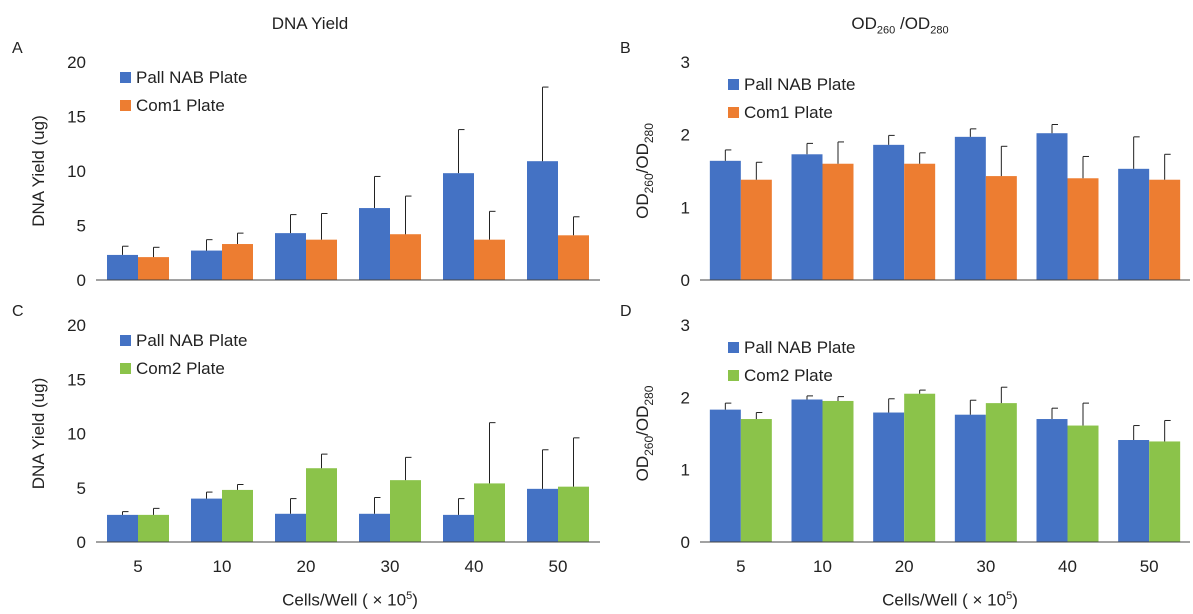 The width and height of the screenshot is (1193, 614). I want to click on right-column-title: OD260 /OD280, so click(900, 25).